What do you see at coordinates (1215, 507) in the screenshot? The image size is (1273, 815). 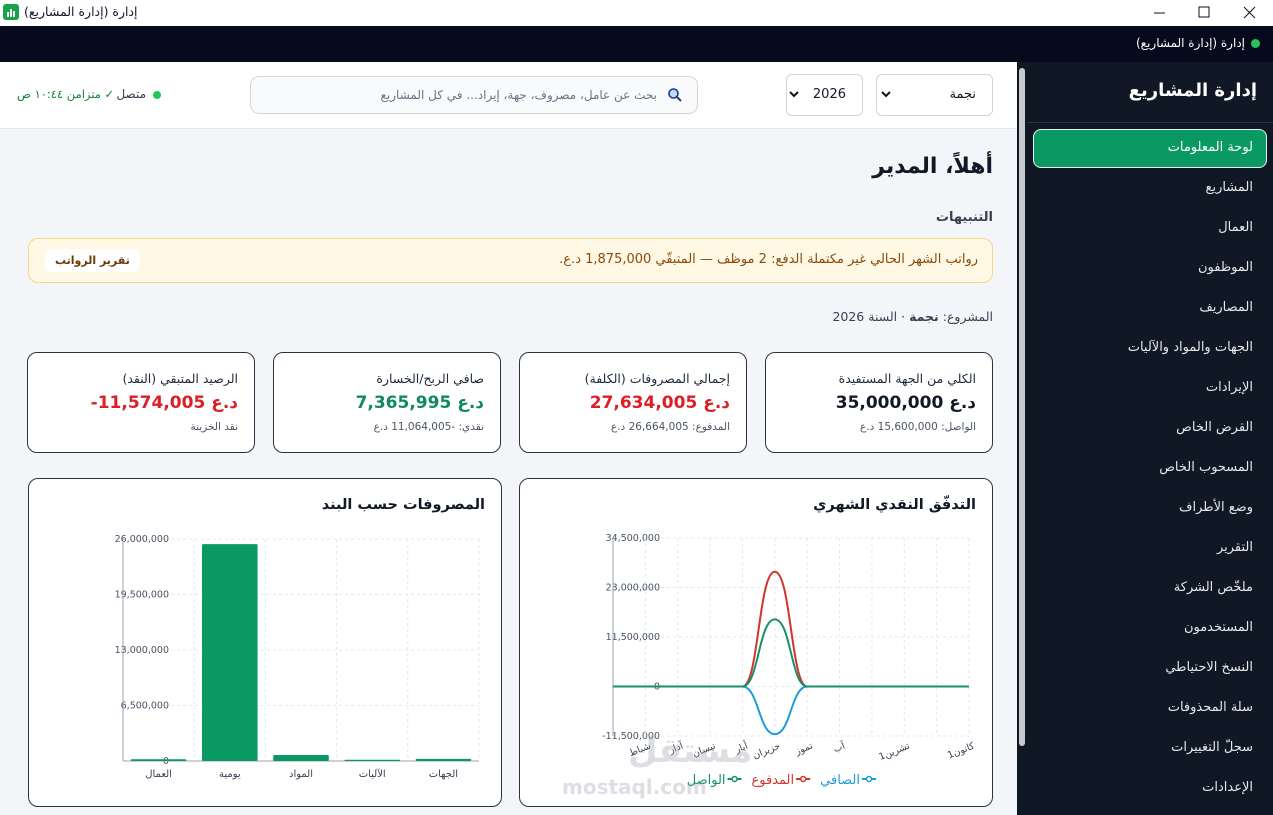 I see `sidebar-item: وضع الأطراف` at bounding box center [1215, 507].